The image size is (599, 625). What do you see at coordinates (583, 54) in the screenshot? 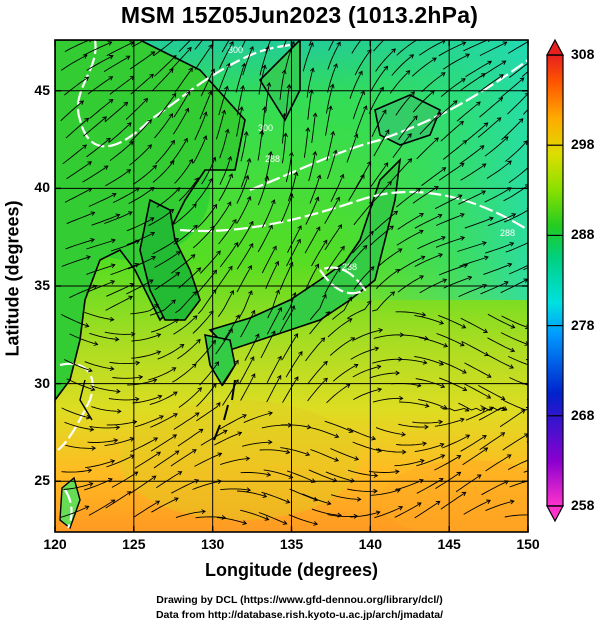
I see `colorbar-tick-label: 308` at bounding box center [583, 54].